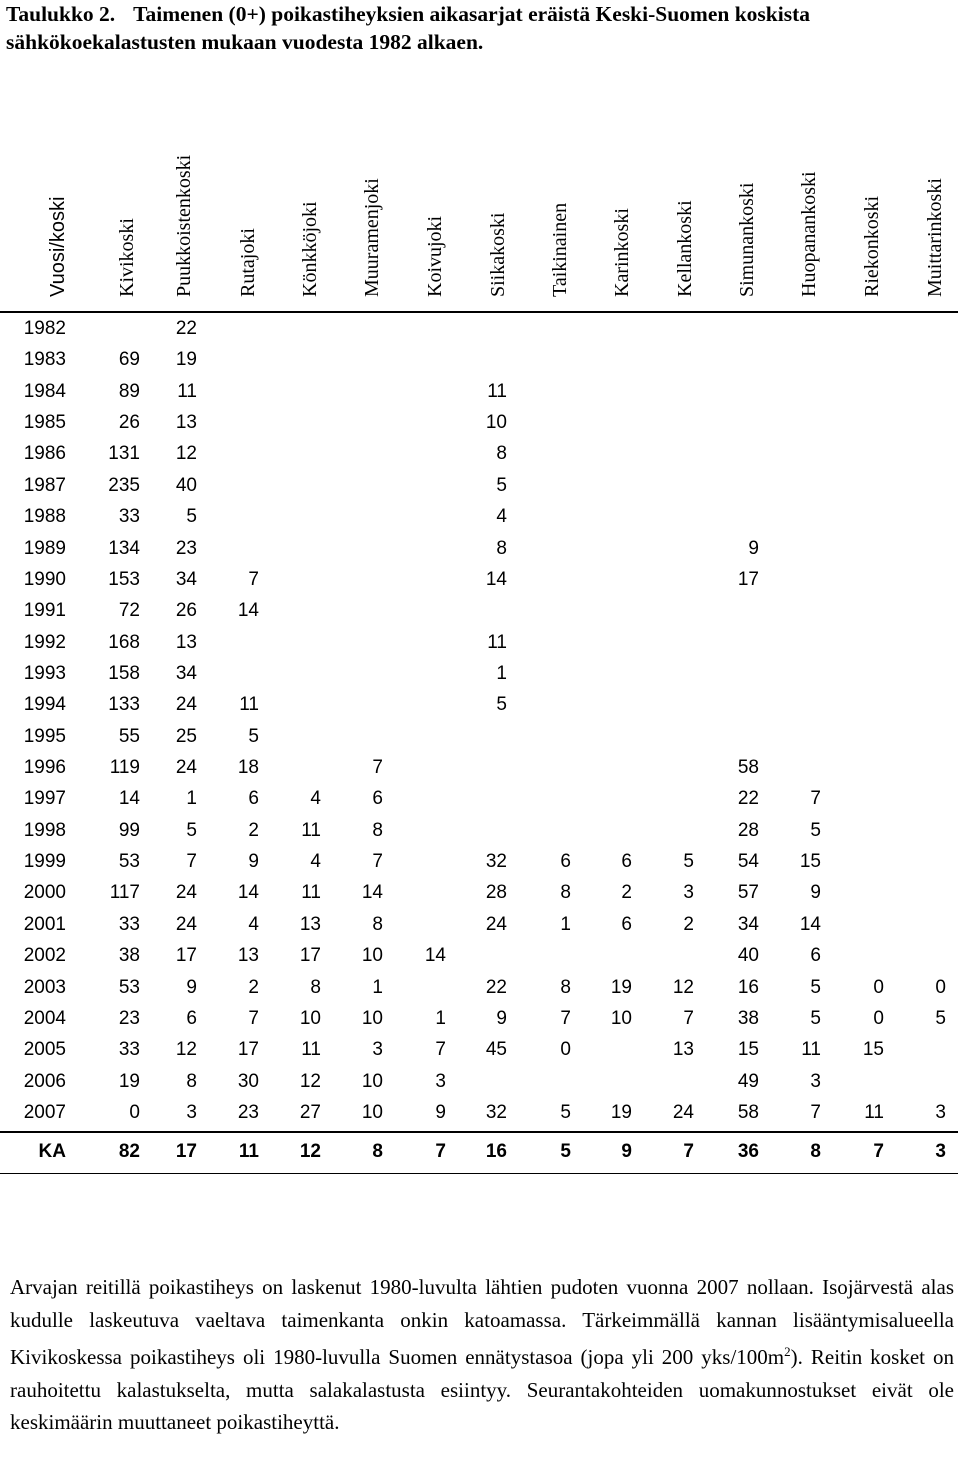  I want to click on average-cell: 7, so click(440, 1151).